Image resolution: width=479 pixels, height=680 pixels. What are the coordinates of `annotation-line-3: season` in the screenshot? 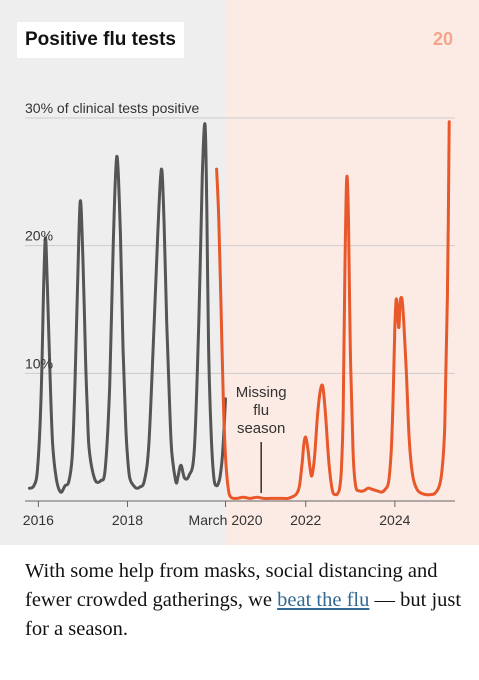 It's located at (261, 428).